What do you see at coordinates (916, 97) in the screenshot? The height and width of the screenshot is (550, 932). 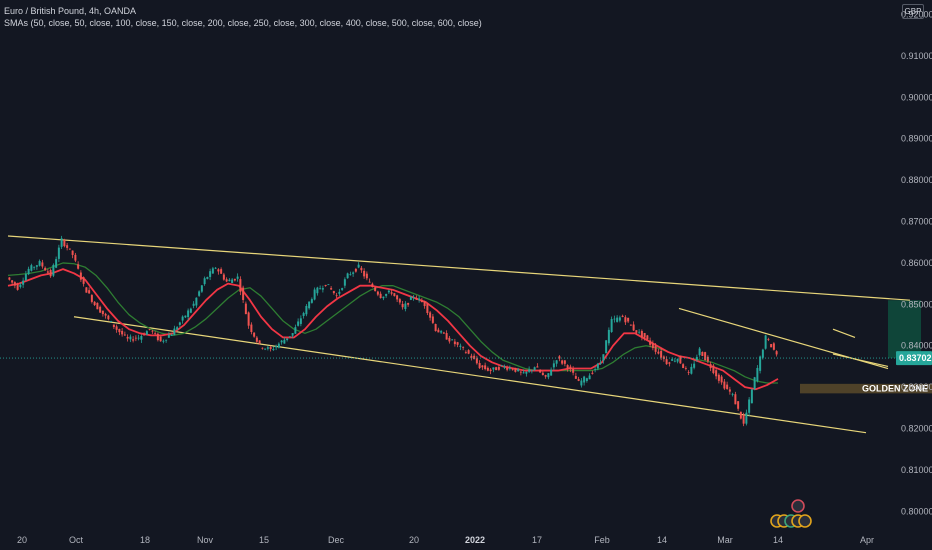 I see `price-tick-label: 0.90000` at bounding box center [916, 97].